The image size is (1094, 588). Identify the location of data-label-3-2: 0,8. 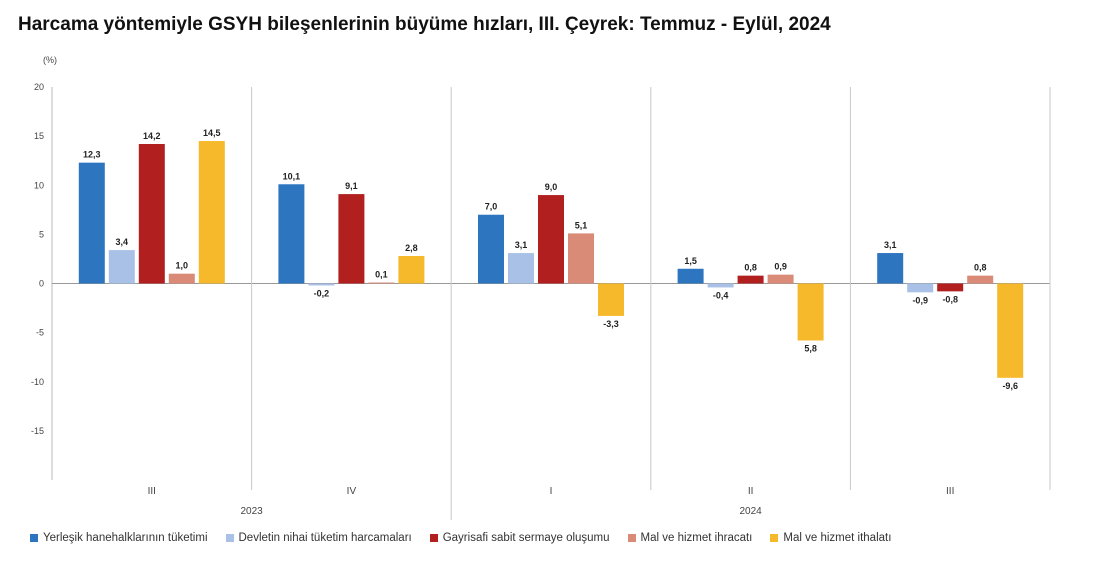
(750, 268).